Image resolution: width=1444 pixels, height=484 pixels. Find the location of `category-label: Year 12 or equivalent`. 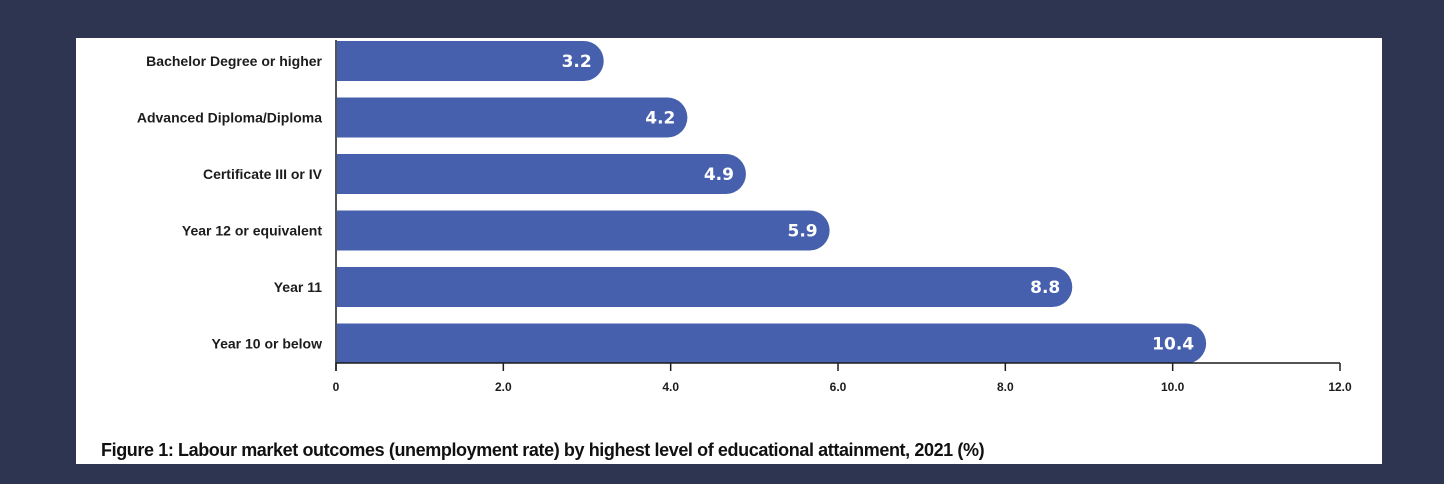

category-label: Year 12 or equivalent is located at coordinates (252, 231).